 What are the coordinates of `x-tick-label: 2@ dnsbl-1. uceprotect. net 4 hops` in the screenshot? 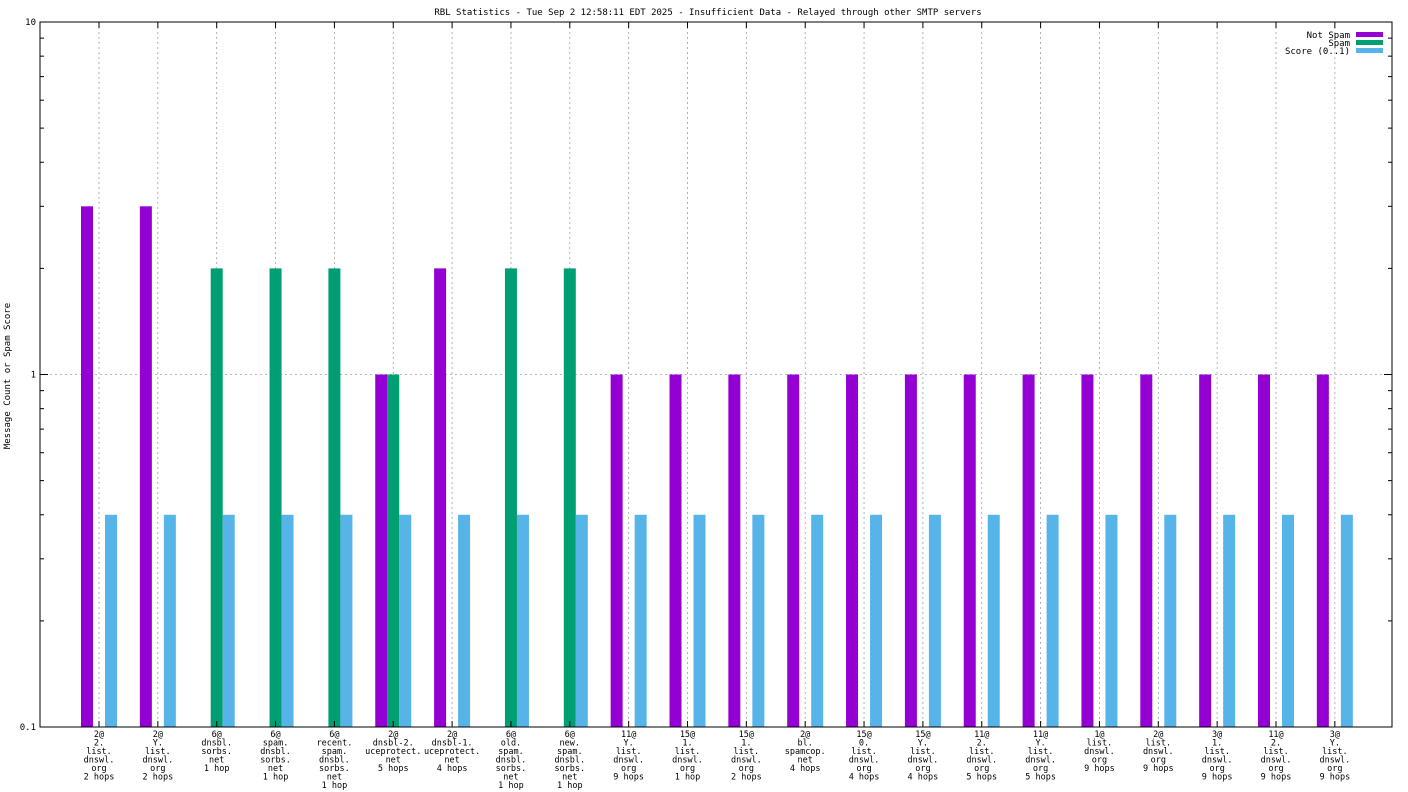 It's located at (452, 752).